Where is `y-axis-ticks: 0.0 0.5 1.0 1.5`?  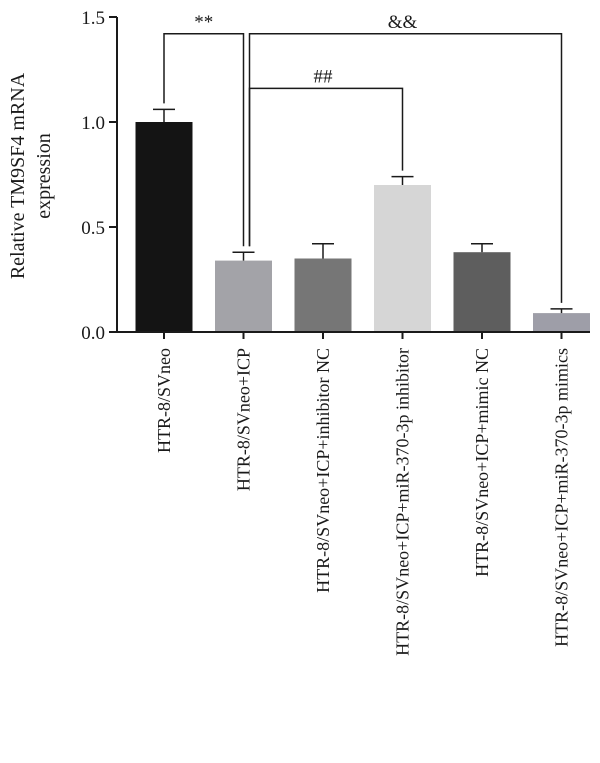
y-axis-ticks: 0.0 0.5 1.0 1.5 is located at coordinates (99, 176).